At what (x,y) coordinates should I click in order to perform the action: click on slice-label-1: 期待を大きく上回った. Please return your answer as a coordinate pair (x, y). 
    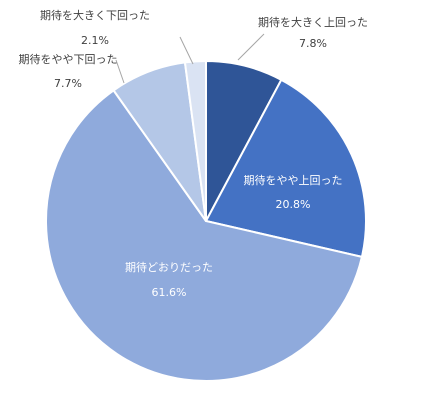
    Looking at the image, I should click on (313, 22).